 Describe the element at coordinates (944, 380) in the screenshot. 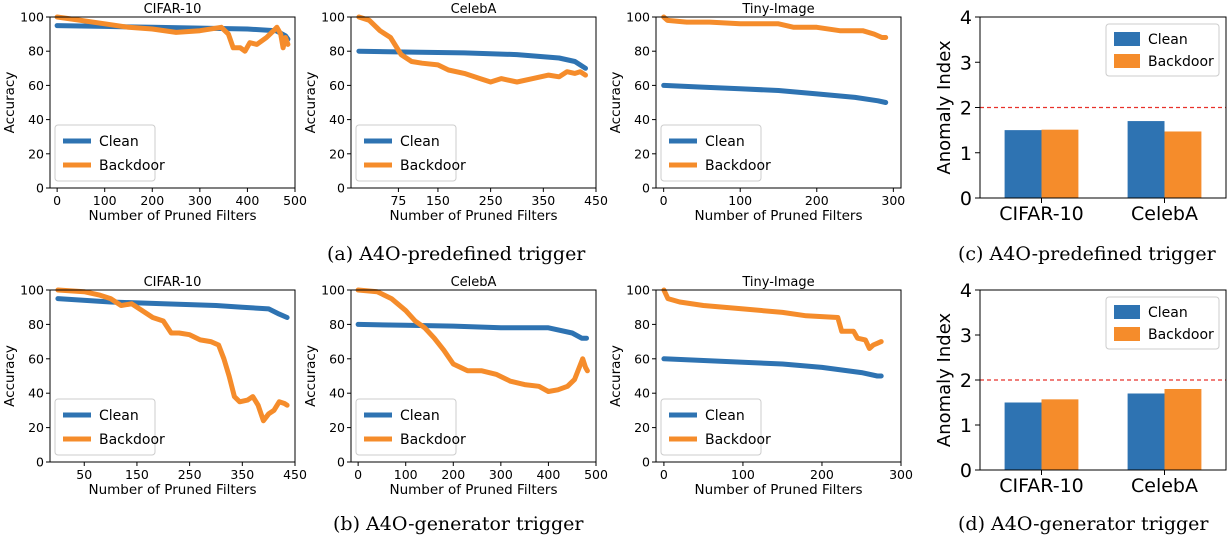

I see `y-axis-label: Anomaly Index` at that location.